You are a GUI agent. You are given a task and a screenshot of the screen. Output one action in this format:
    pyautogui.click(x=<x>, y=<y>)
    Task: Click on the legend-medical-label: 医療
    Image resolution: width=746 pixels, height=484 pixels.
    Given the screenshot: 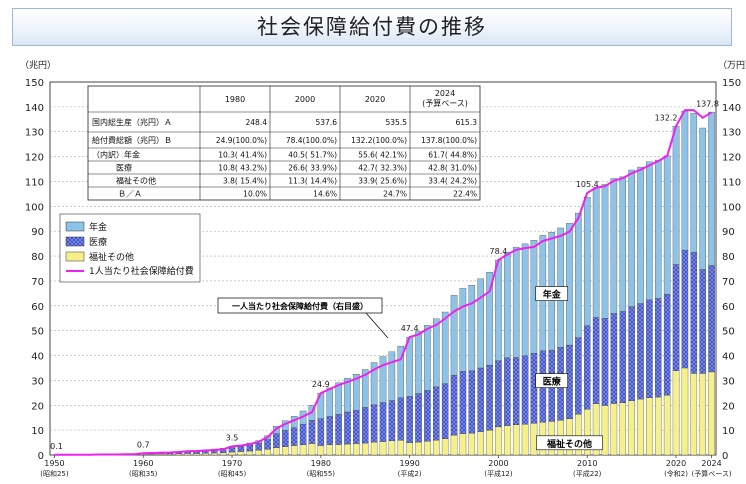 What is the action you would take?
    pyautogui.click(x=98, y=242)
    